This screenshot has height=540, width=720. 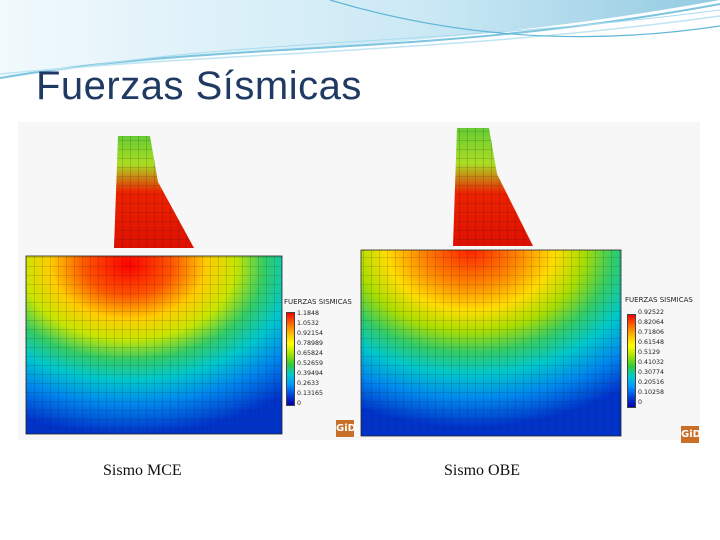 I want to click on header-swoosh, so click(x=360, y=40).